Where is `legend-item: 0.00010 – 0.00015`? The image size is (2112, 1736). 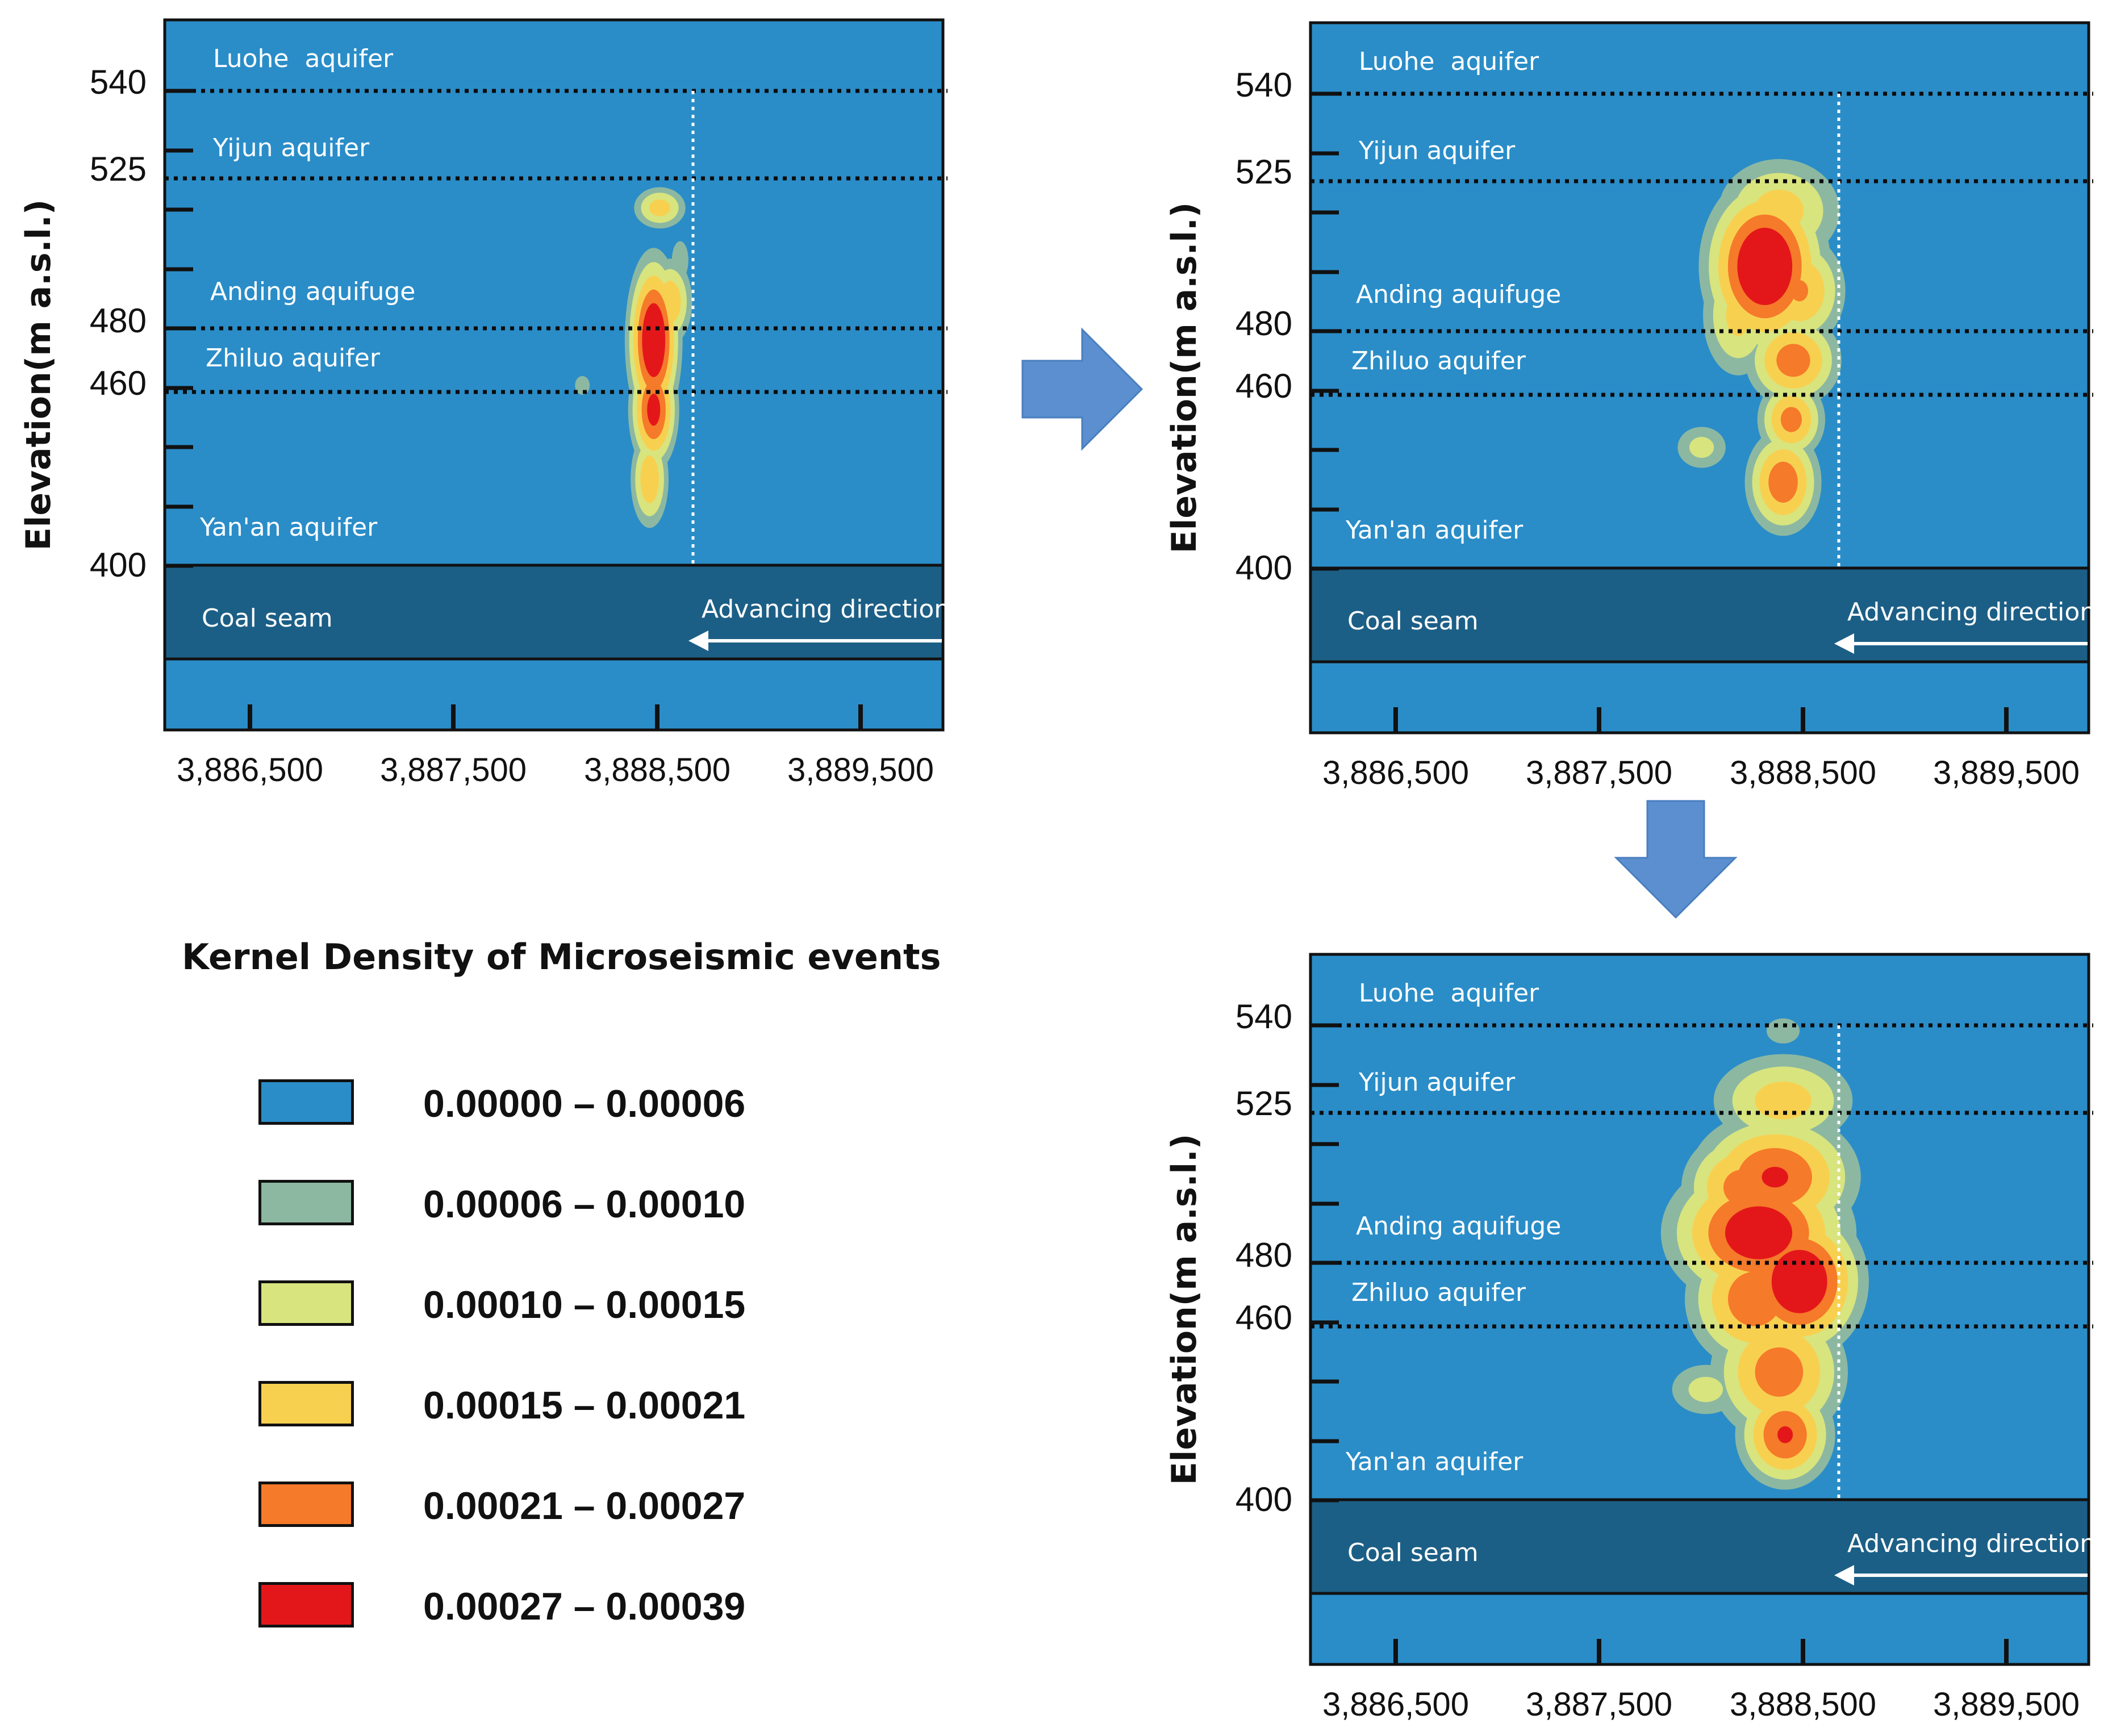
legend-item: 0.00010 – 0.00015 is located at coordinates (514, 1306).